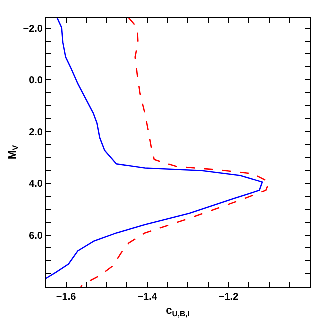  What do you see at coordinates (36, 236) in the screenshot?
I see `y-tick-label: 6.0` at bounding box center [36, 236].